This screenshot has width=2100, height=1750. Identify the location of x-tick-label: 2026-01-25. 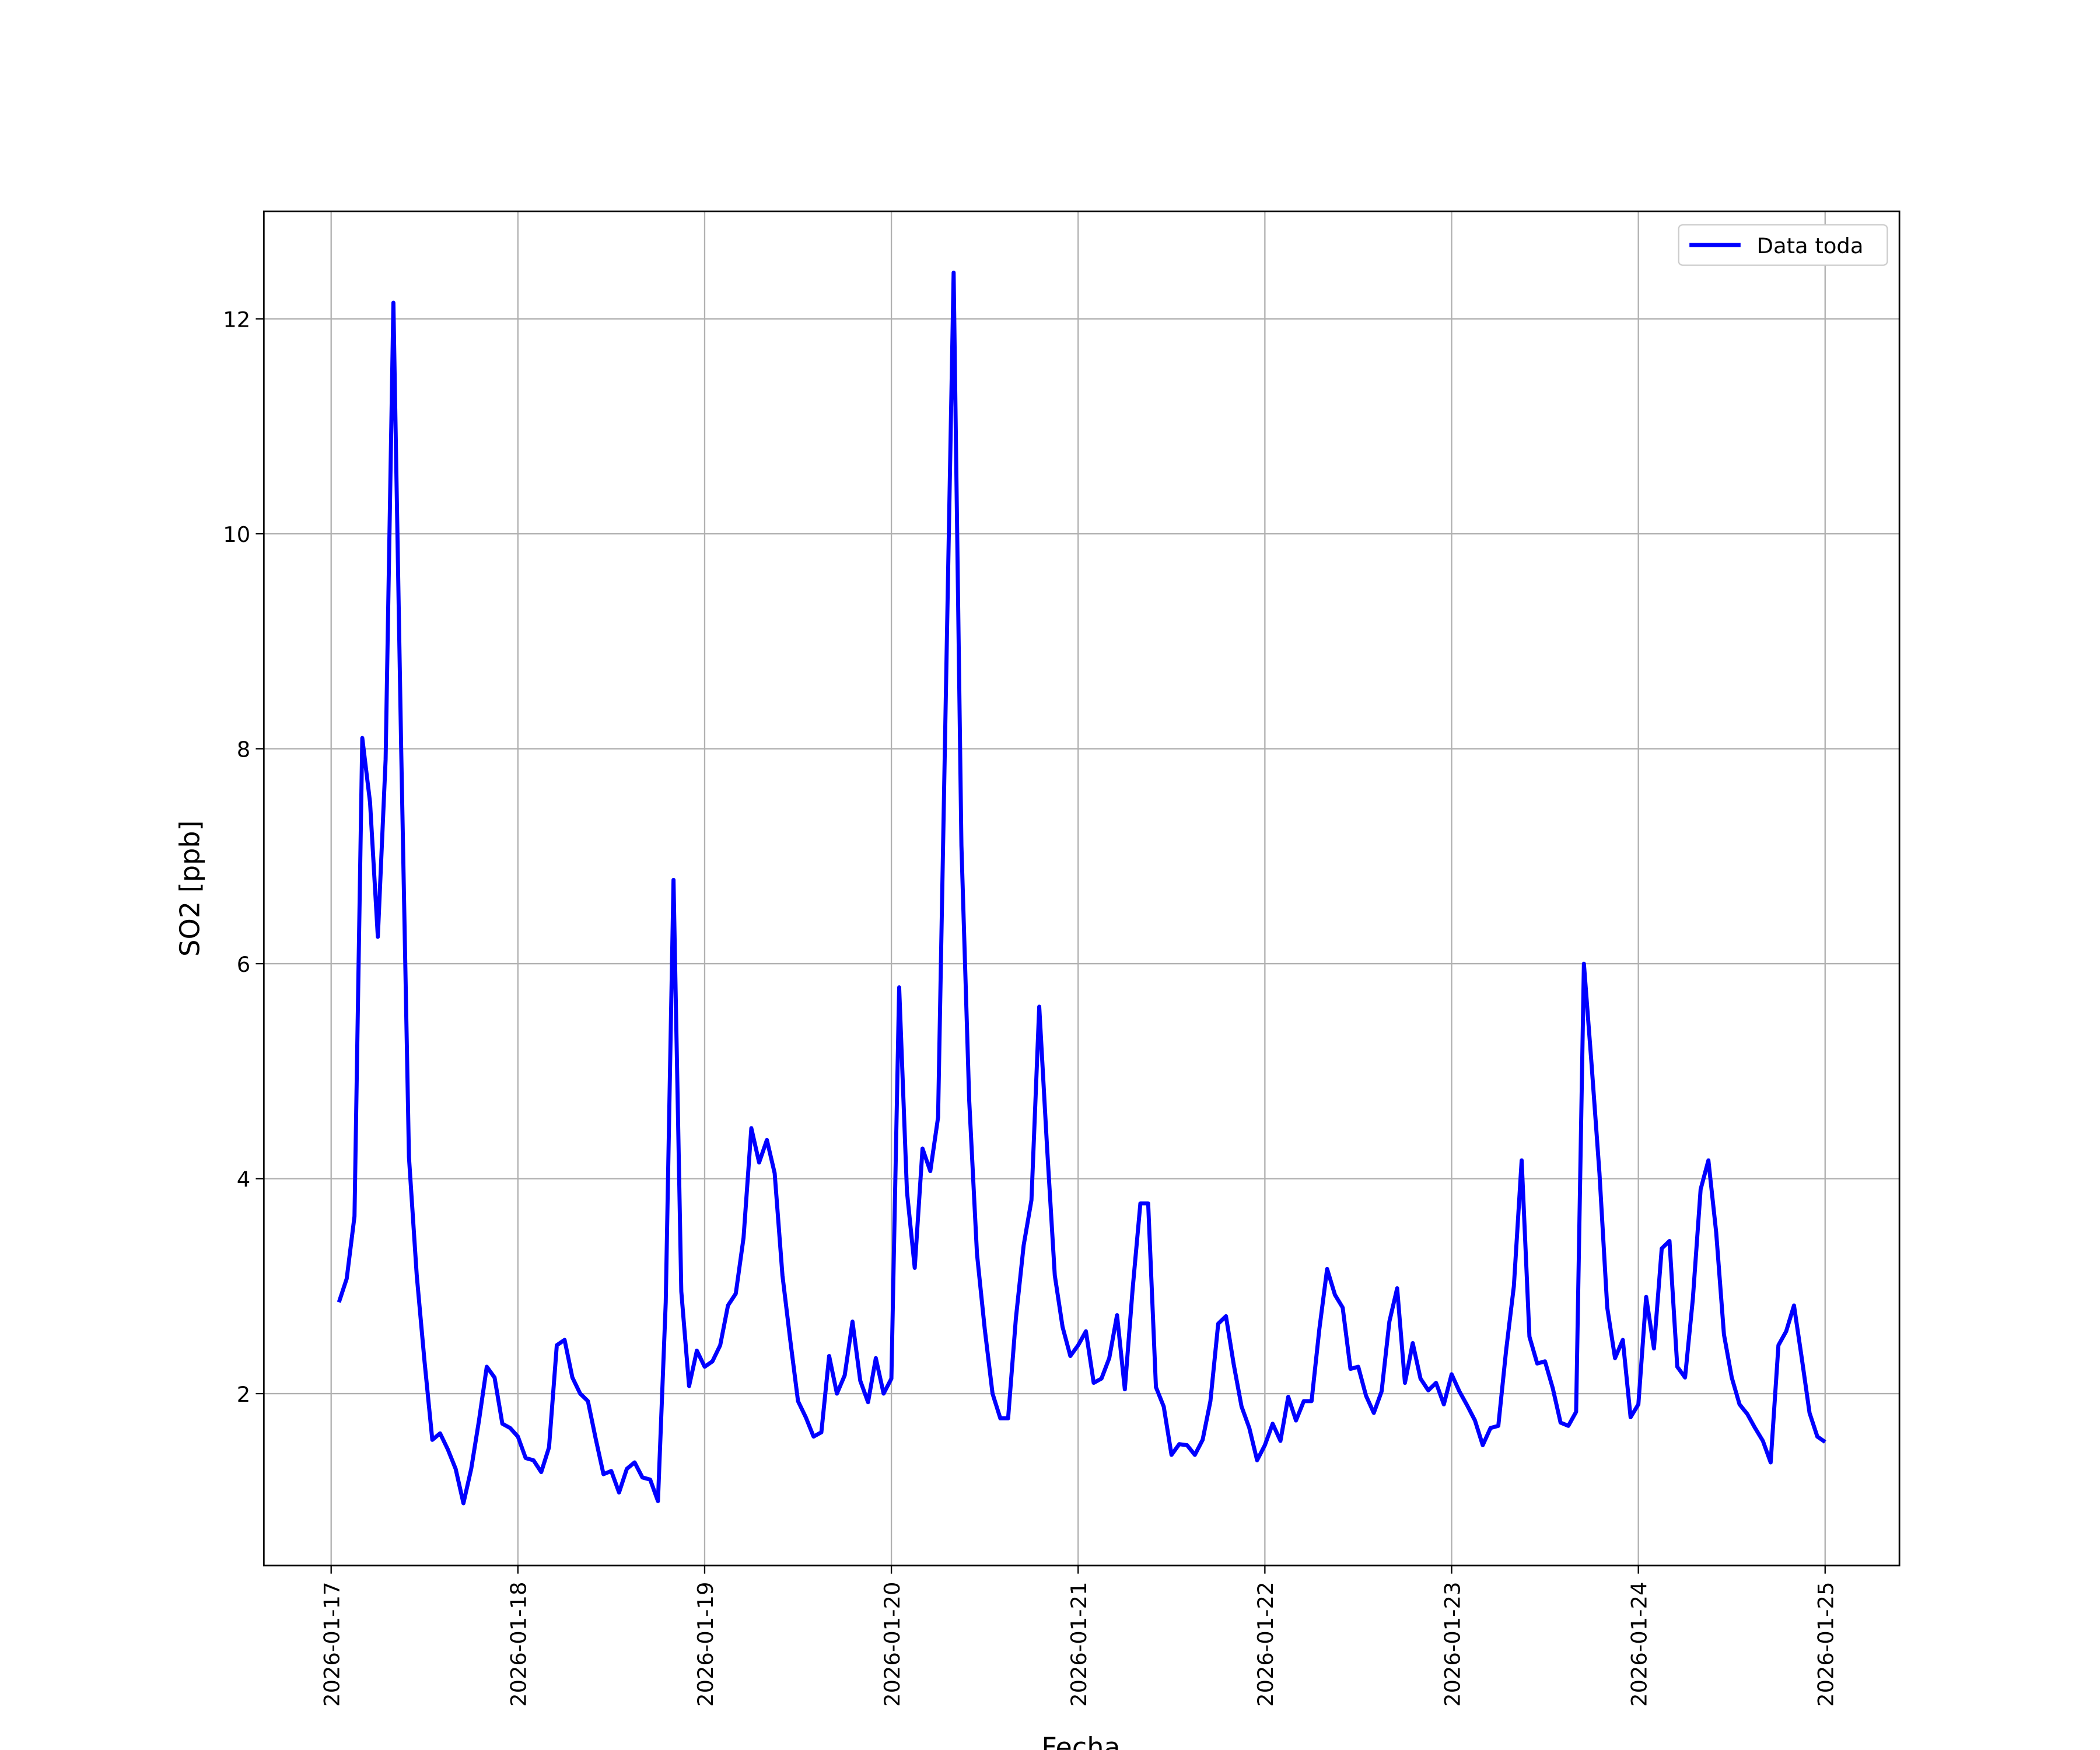
(1826, 1644).